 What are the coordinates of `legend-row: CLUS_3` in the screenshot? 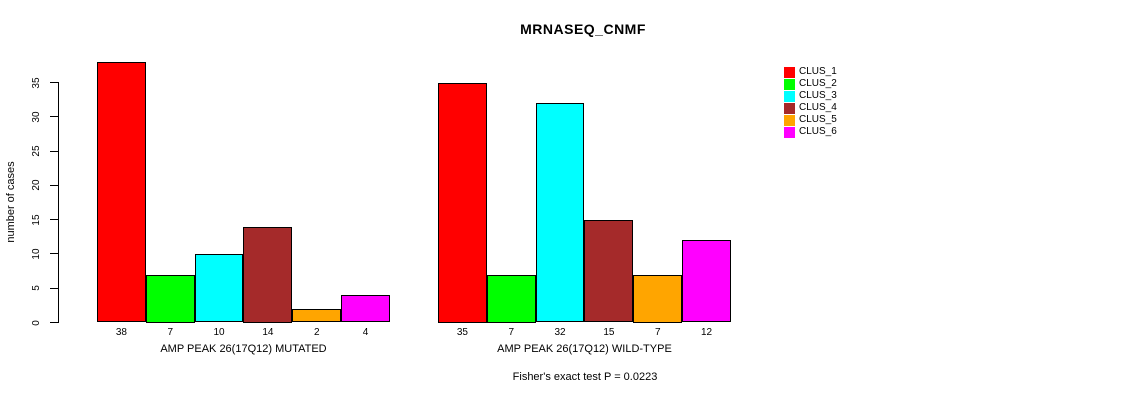 It's located at (810, 96).